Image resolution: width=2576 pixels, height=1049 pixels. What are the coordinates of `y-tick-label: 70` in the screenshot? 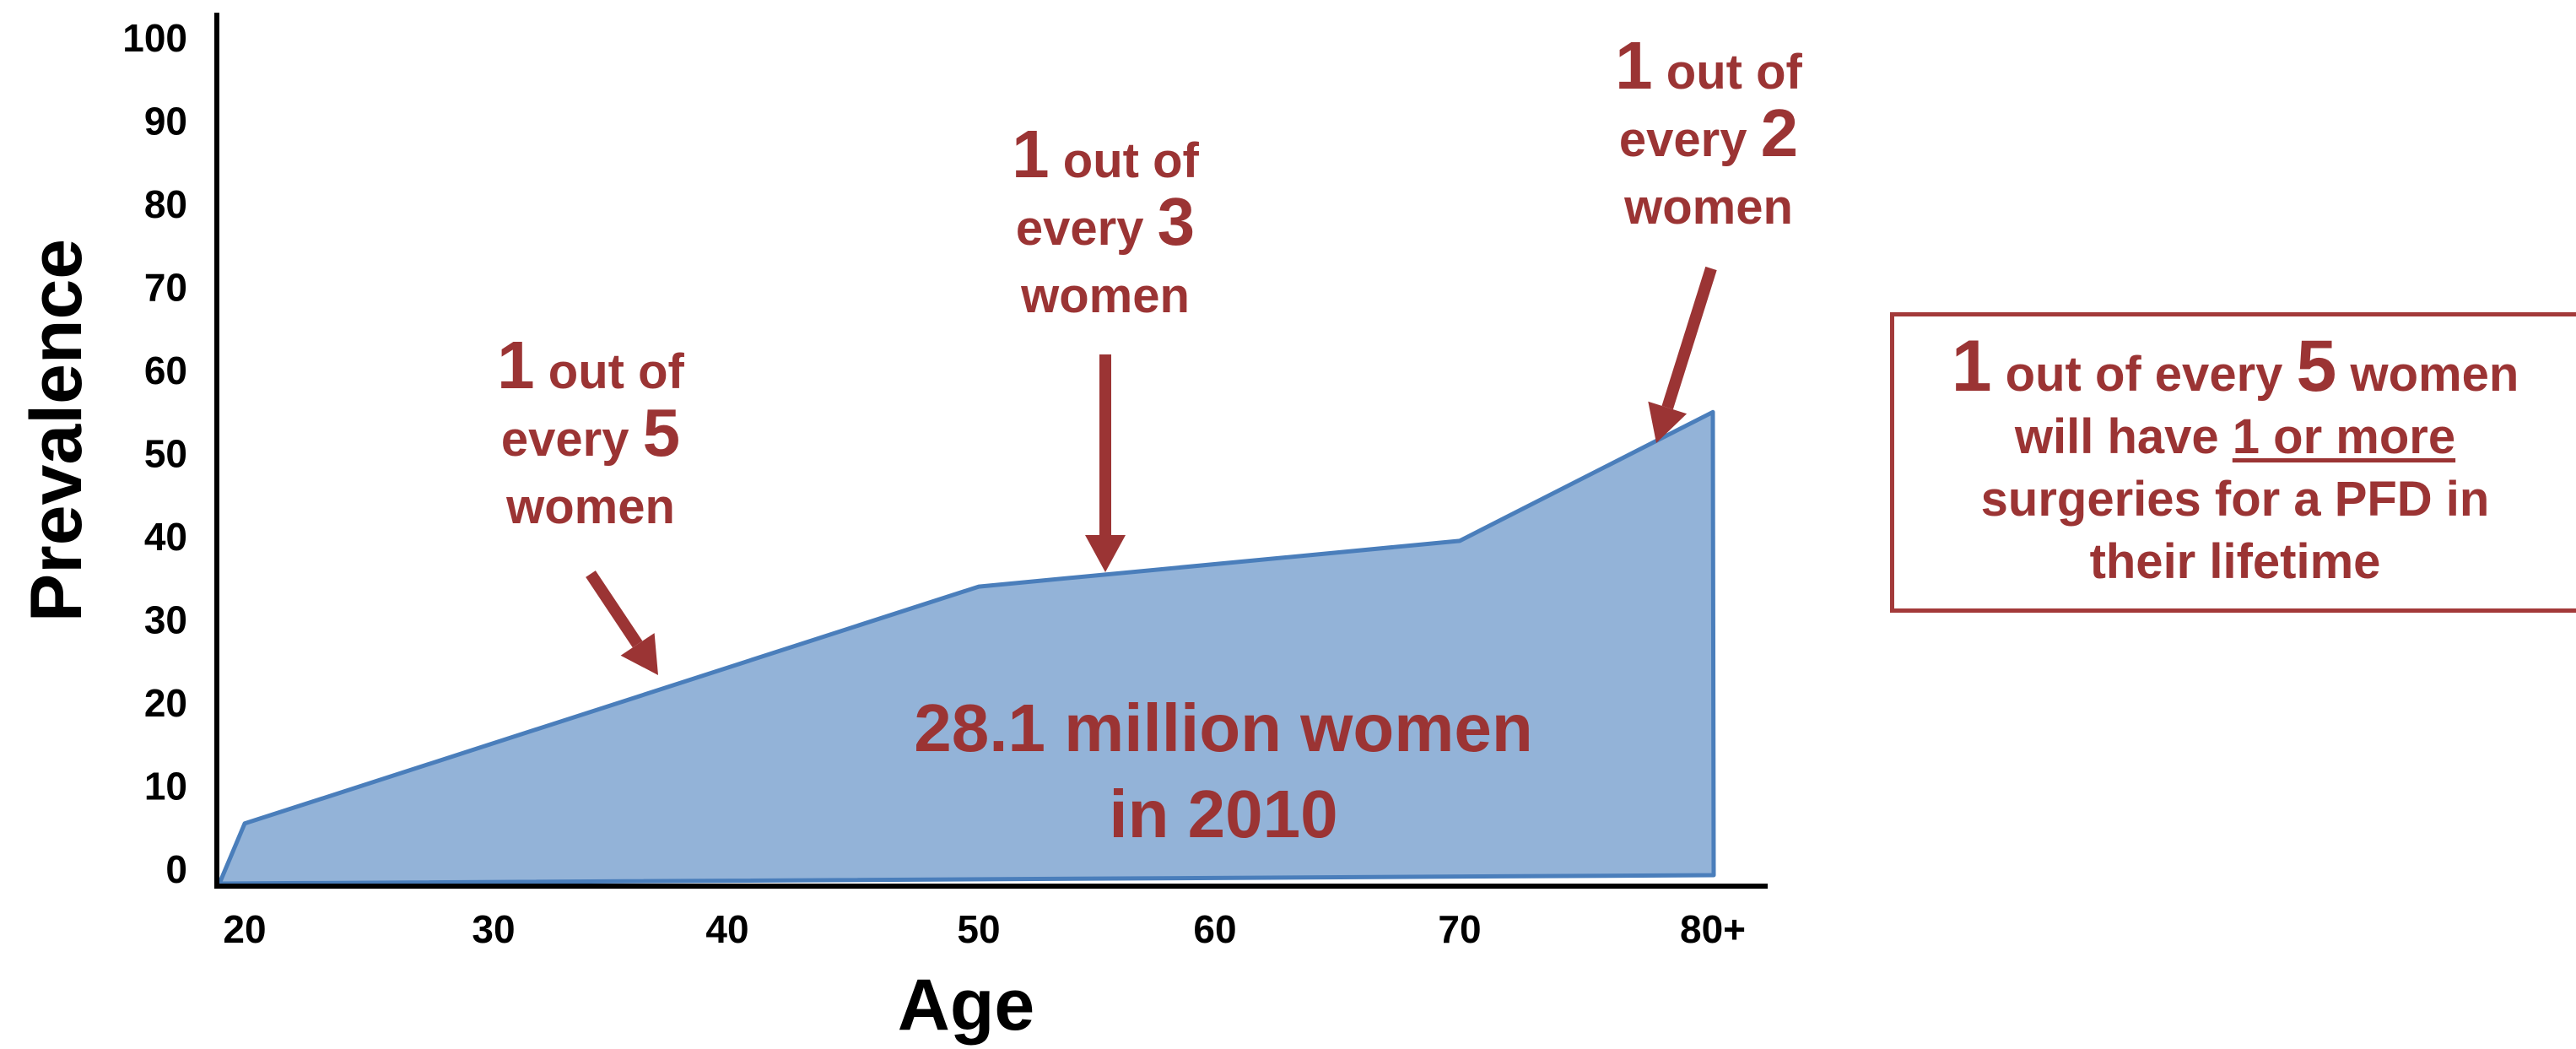 It's located at (165, 288).